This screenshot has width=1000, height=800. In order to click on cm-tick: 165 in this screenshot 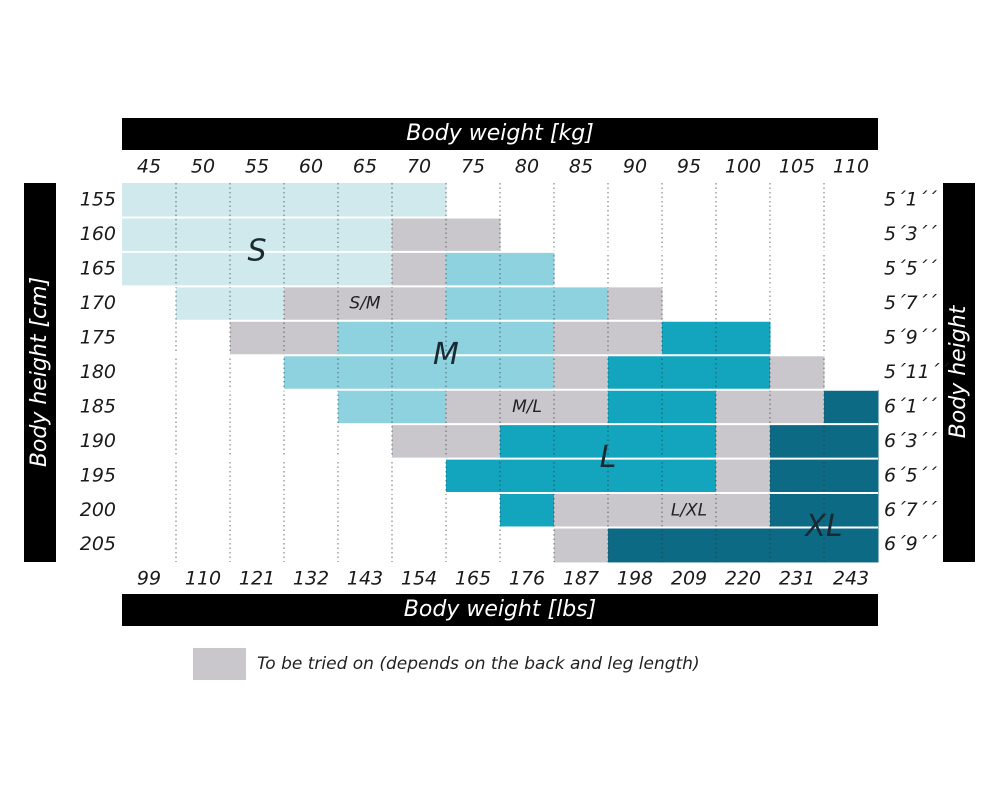, I will do `click(98, 269)`.